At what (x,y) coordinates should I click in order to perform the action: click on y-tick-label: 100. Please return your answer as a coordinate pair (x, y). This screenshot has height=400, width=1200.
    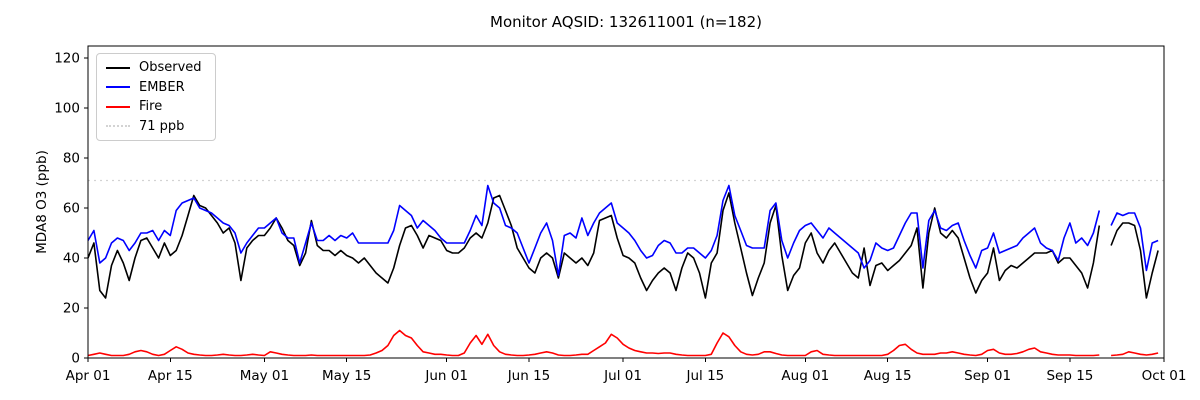
    Looking at the image, I should click on (67, 109).